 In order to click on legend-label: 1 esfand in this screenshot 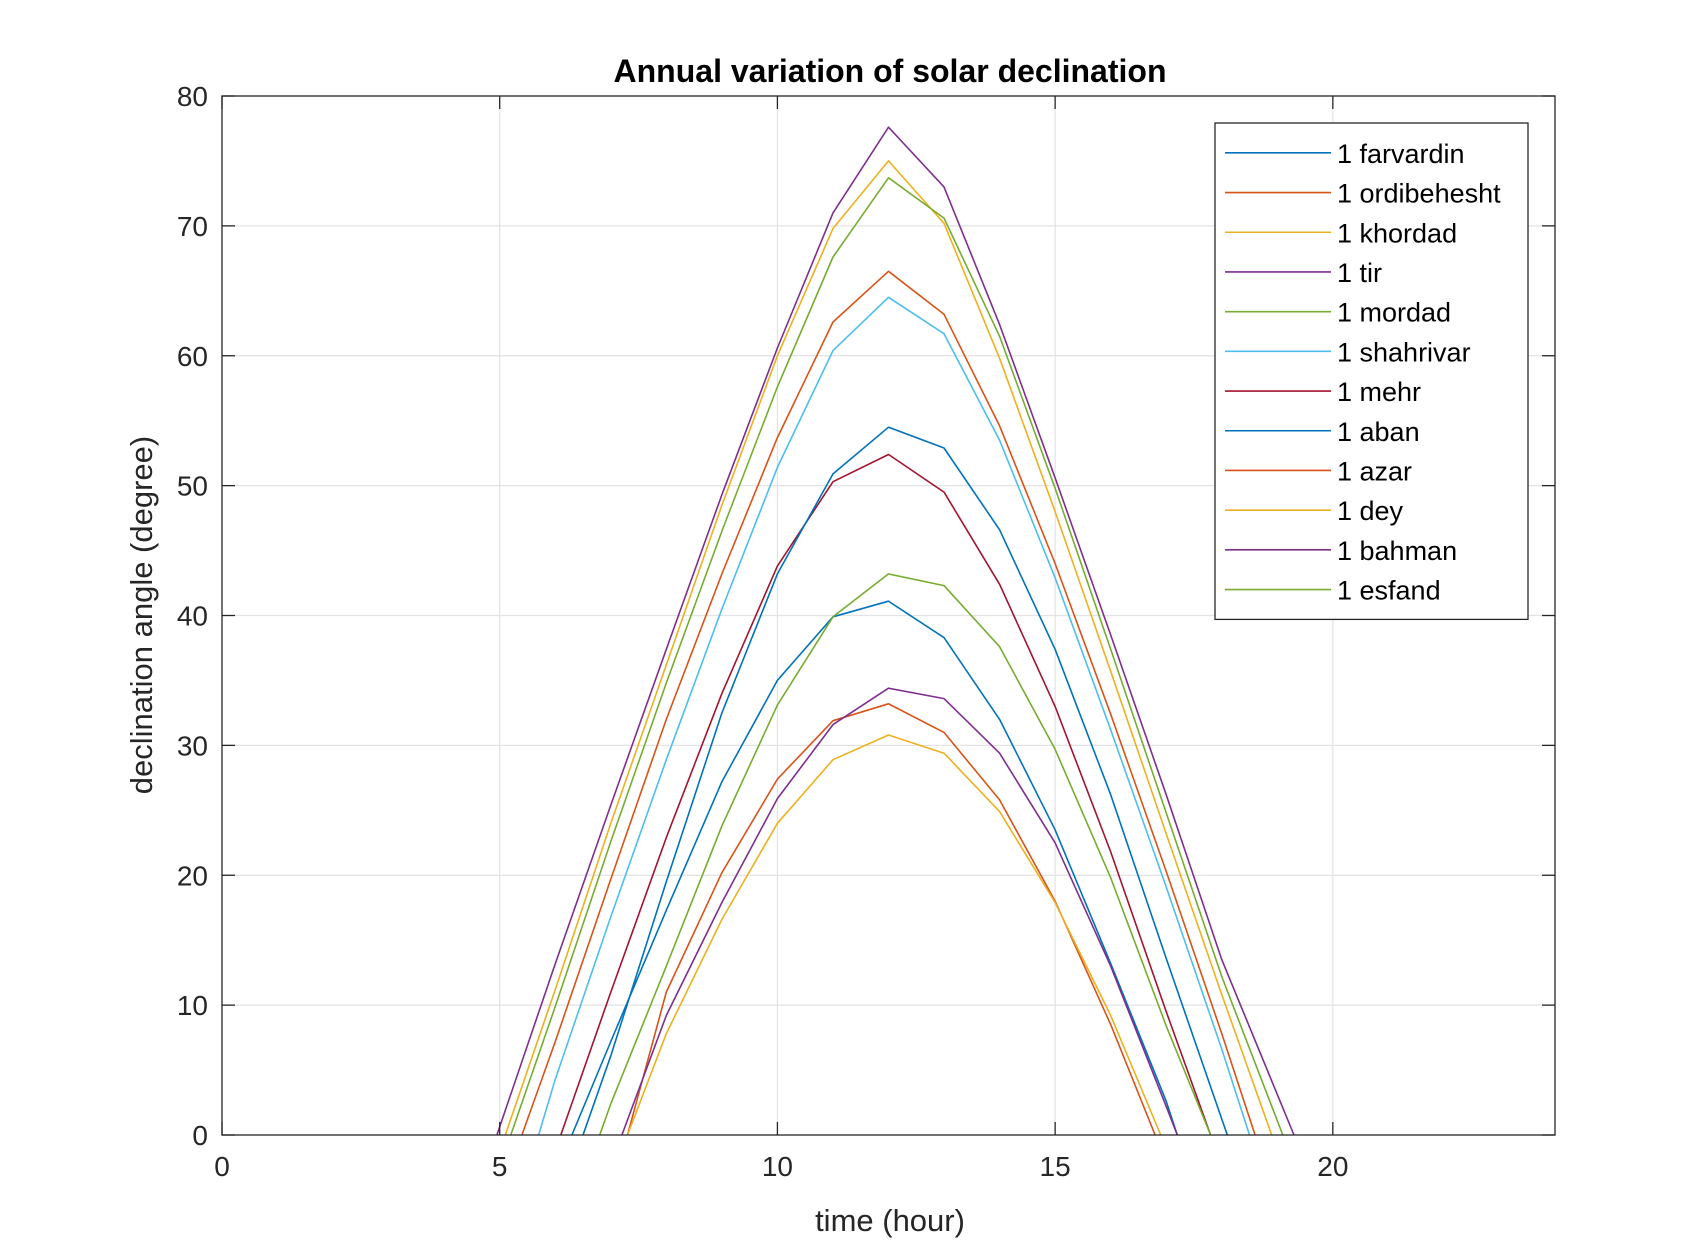, I will do `click(1389, 591)`.